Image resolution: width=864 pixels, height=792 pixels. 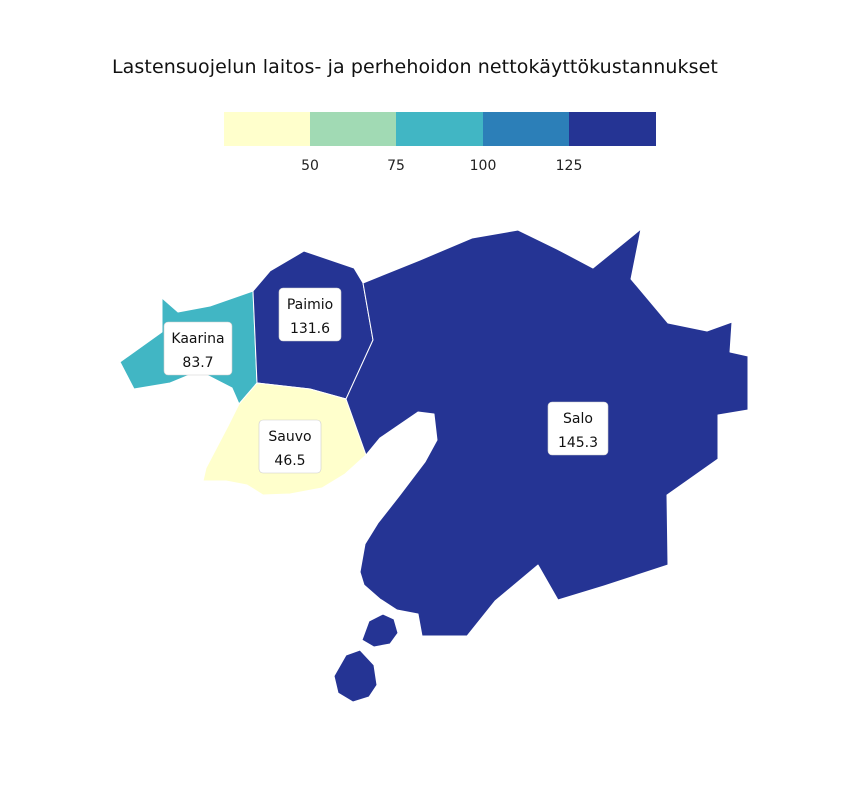 I want to click on legend-tick-label: 125, so click(x=569, y=166).